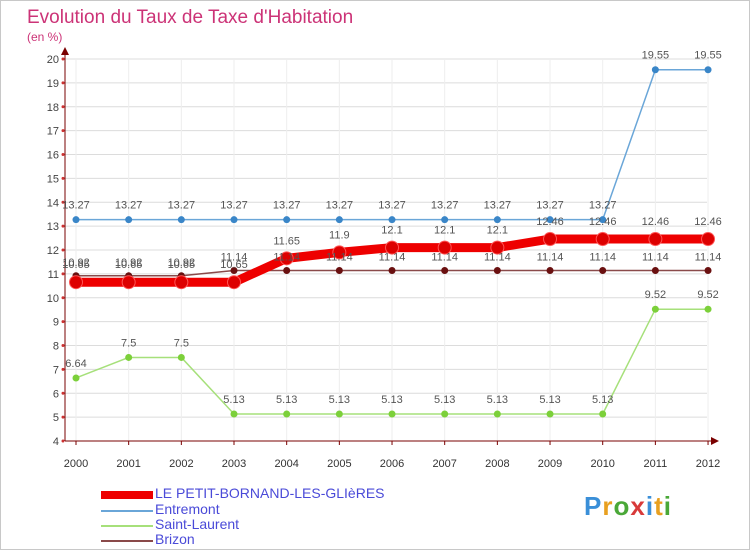 Image resolution: width=750 pixels, height=550 pixels. Describe the element at coordinates (339, 235) in the screenshot. I see `data-label: 11.9` at that location.